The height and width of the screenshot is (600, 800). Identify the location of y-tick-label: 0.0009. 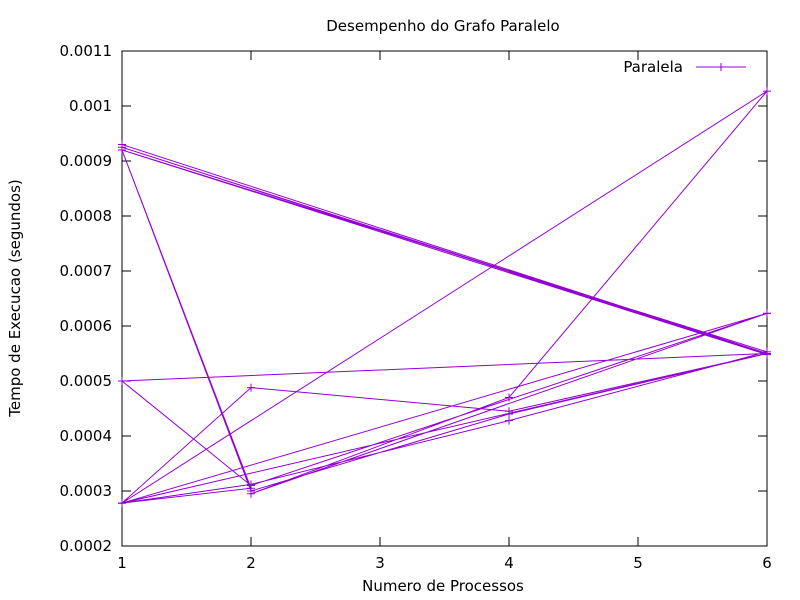
(86, 161).